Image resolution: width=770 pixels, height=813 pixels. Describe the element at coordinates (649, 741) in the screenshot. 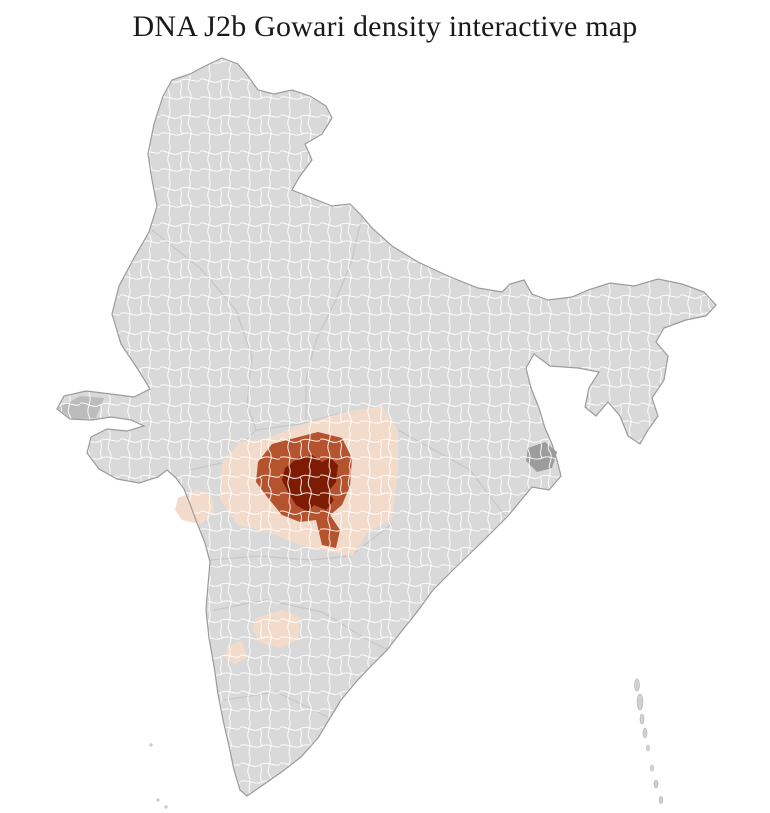

I see `andaman-nicobar-islands` at that location.